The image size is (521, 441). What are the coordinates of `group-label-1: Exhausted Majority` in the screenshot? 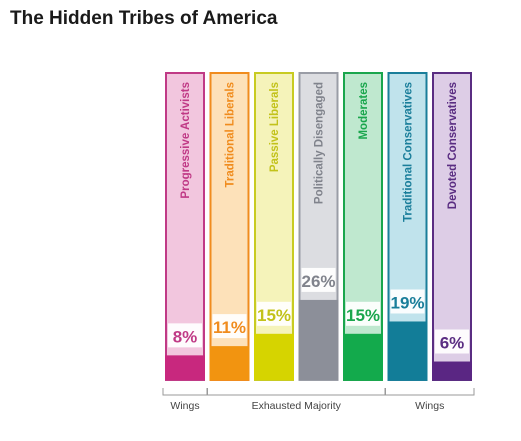 It's located at (297, 406).